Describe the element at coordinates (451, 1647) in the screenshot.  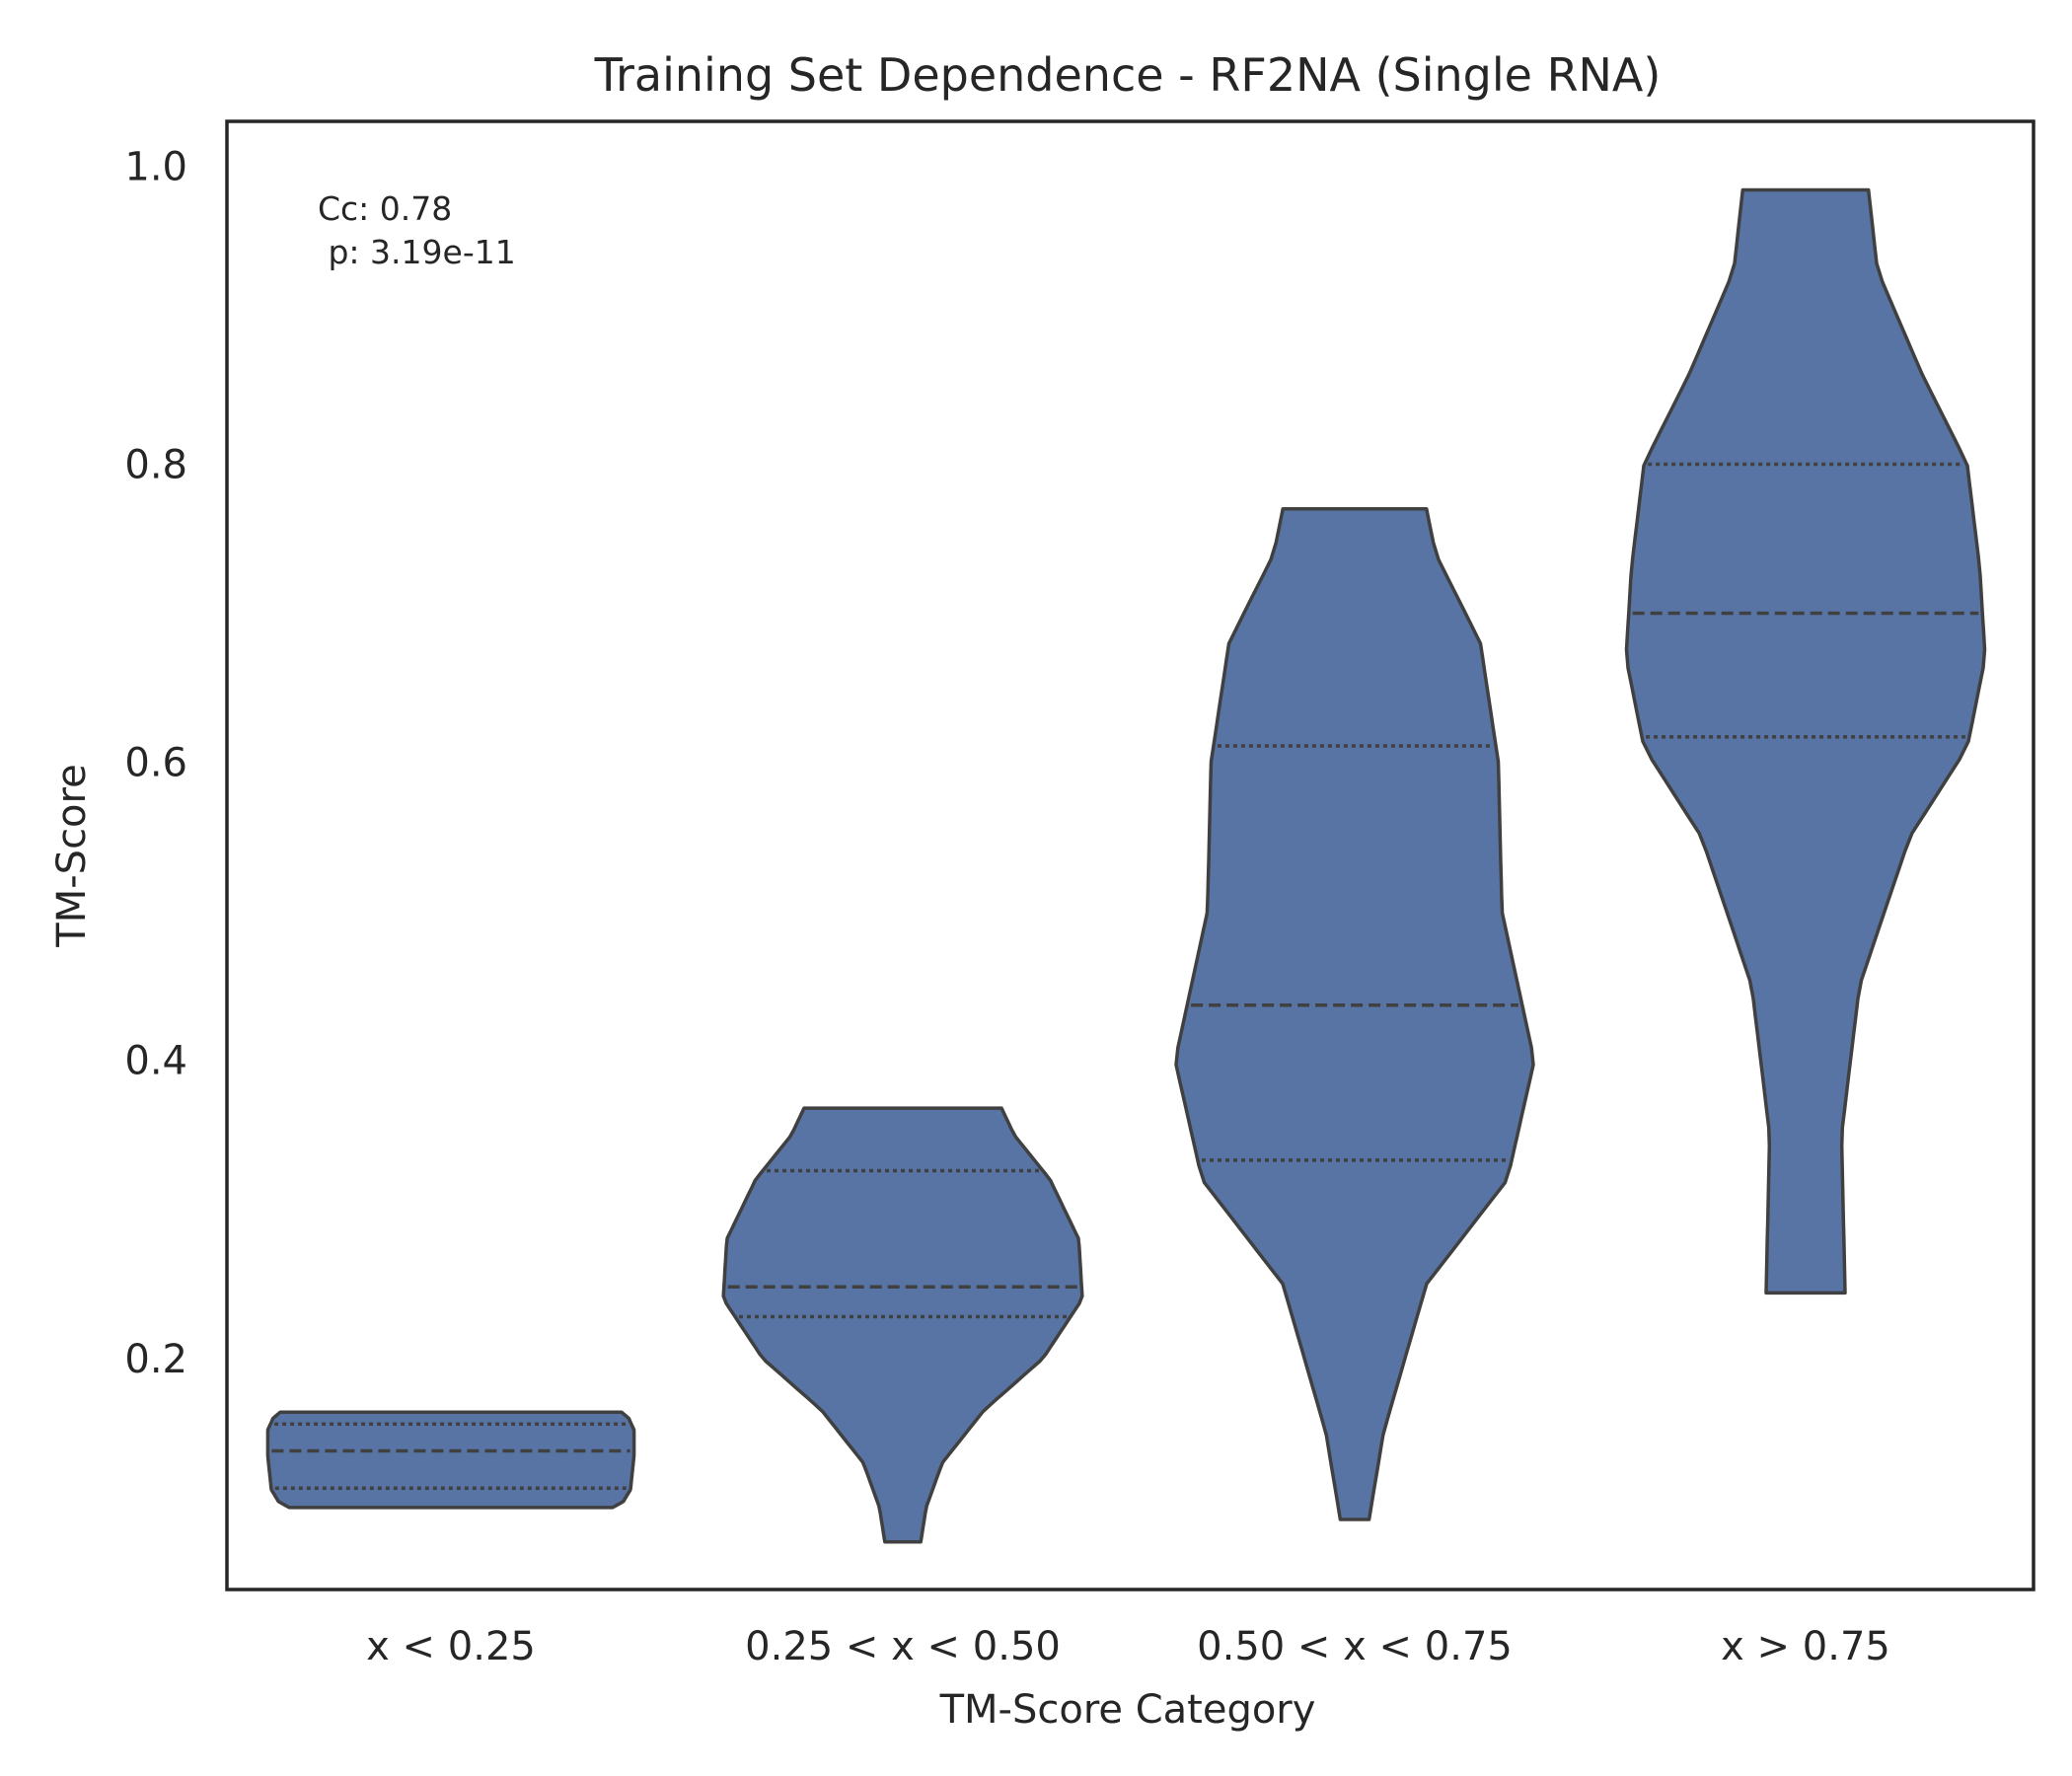
I see `x-tick-label: x < 0.25` at that location.